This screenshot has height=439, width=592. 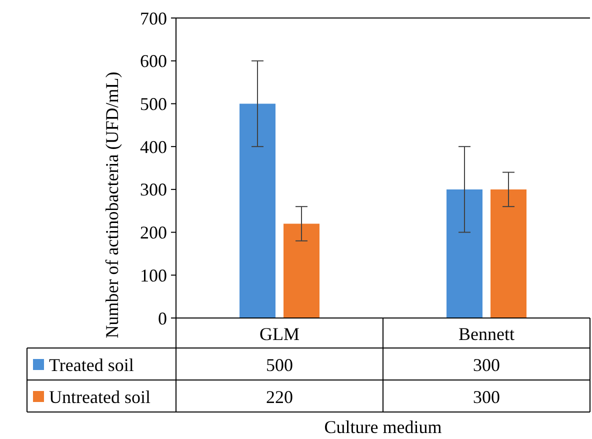 I want to click on y-tick-label: 0, so click(x=162, y=318).